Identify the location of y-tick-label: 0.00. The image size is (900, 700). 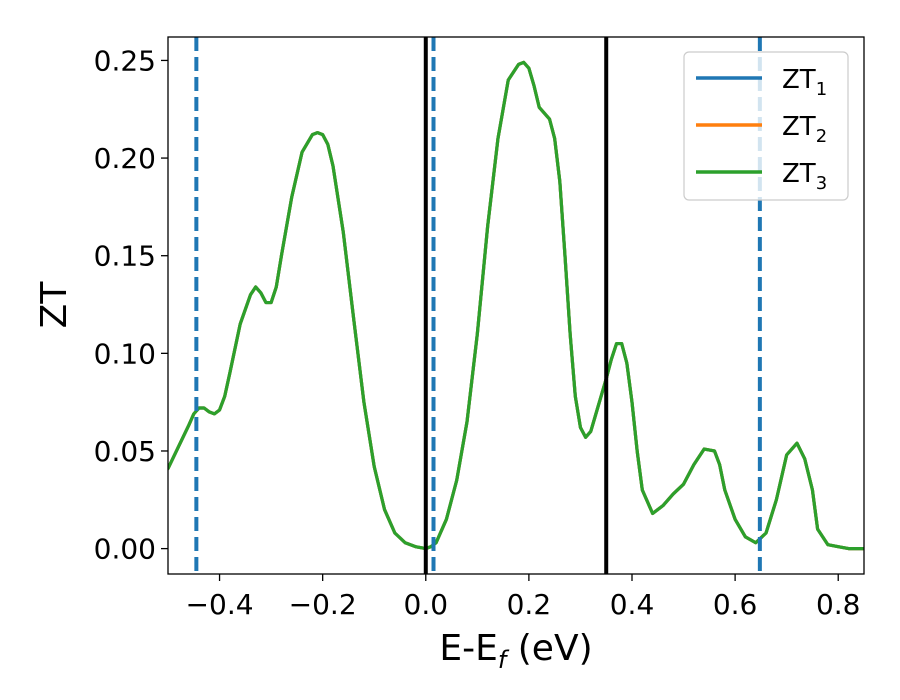
(125, 549).